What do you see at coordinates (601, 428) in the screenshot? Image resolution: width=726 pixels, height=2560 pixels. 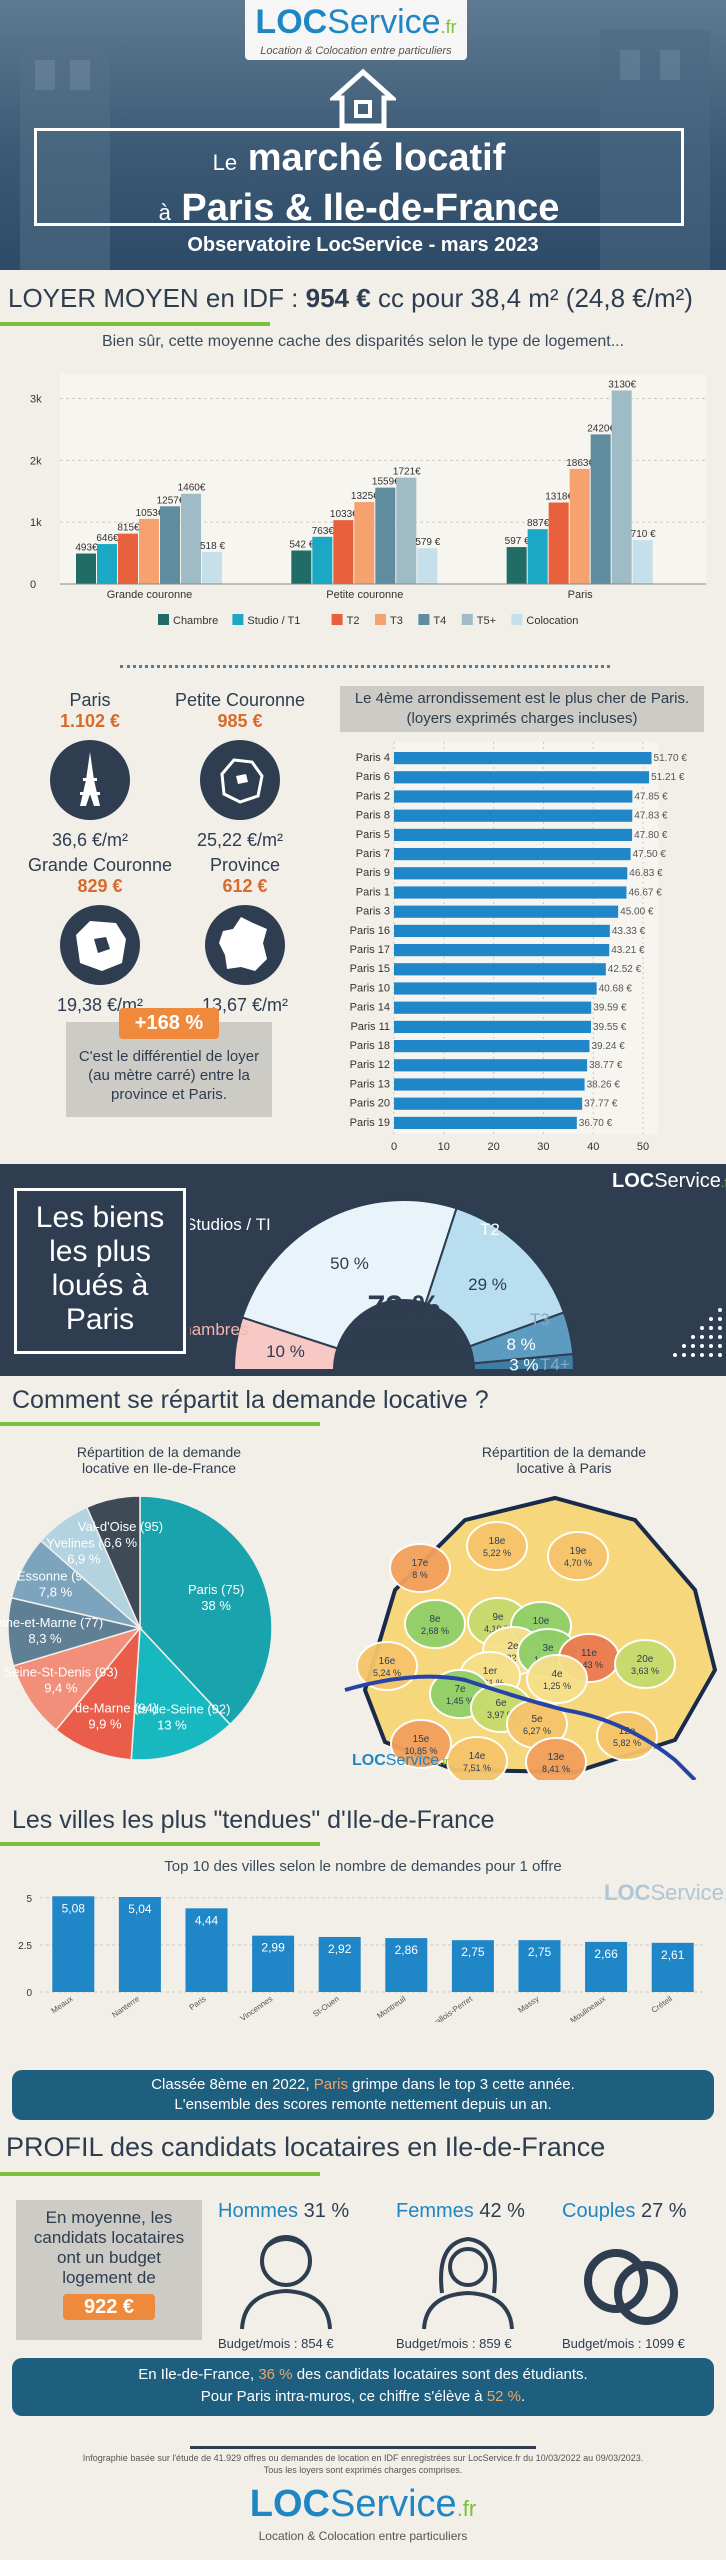 I see `bar-value-label: 2420€` at bounding box center [601, 428].